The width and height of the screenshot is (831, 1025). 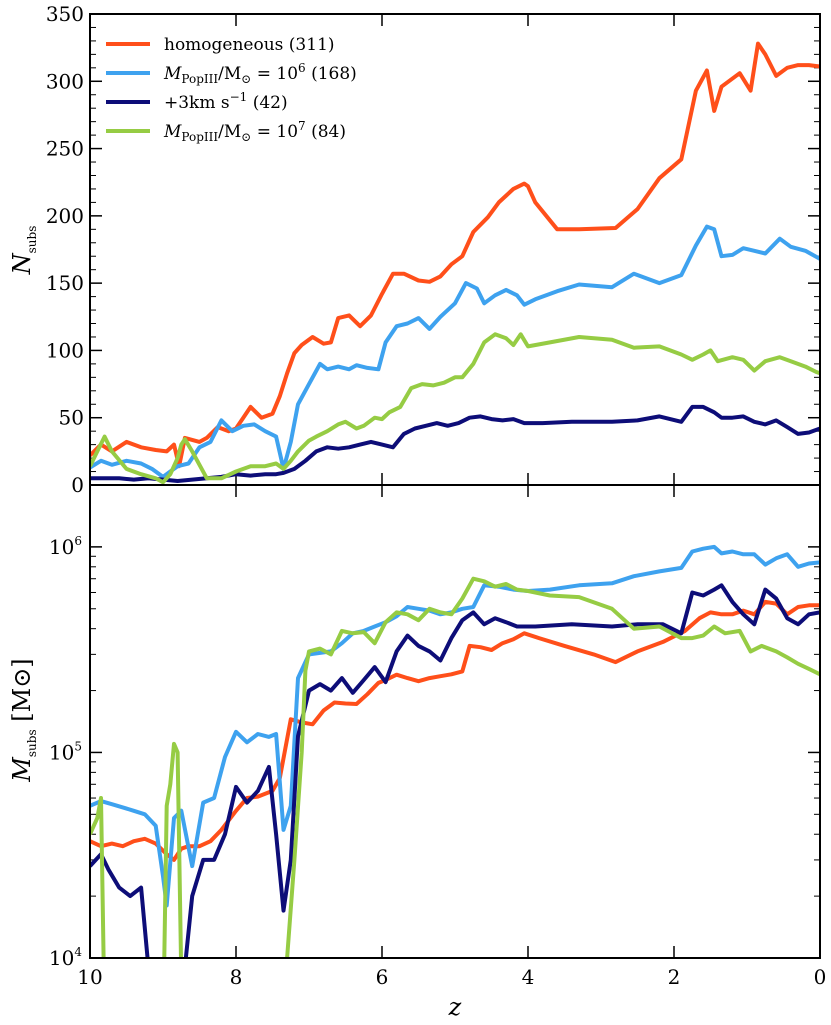 I want to click on top-ylabel: Nsubs, so click(x=23, y=251).